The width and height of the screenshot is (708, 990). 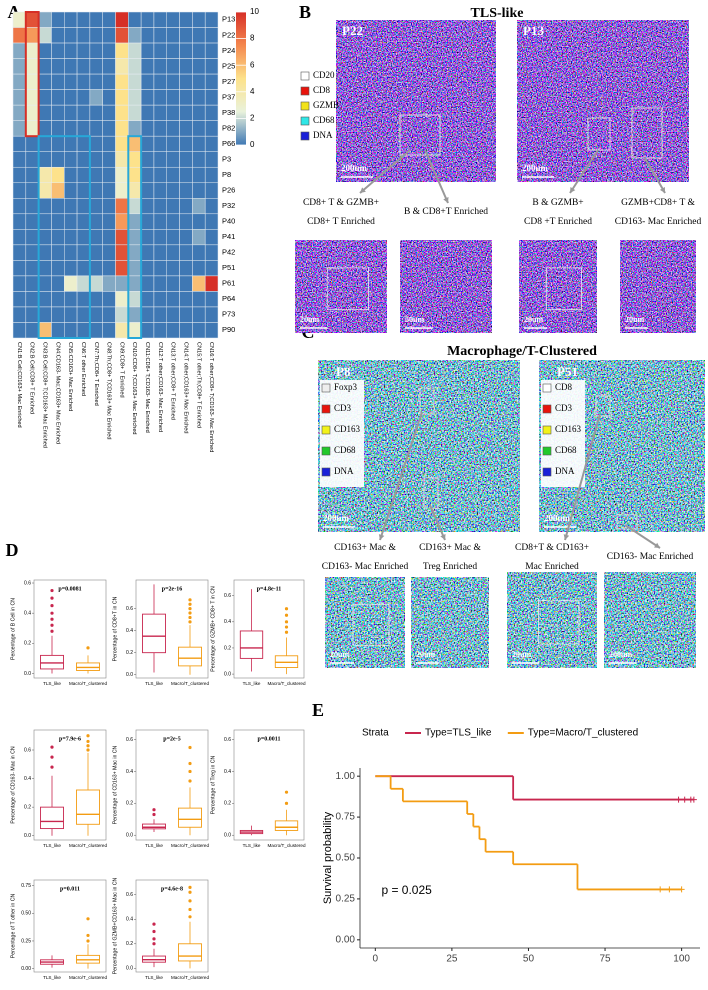 What do you see at coordinates (228, 65) in the screenshot?
I see `row-label: P25` at bounding box center [228, 65].